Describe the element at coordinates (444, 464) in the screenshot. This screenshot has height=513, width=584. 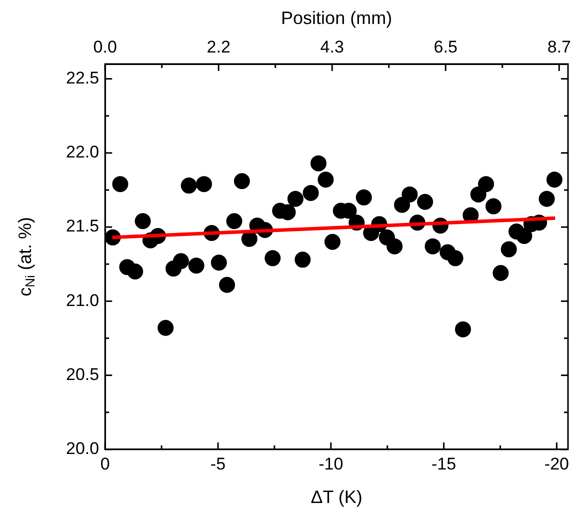
I see `x-tick-label: -15` at that location.